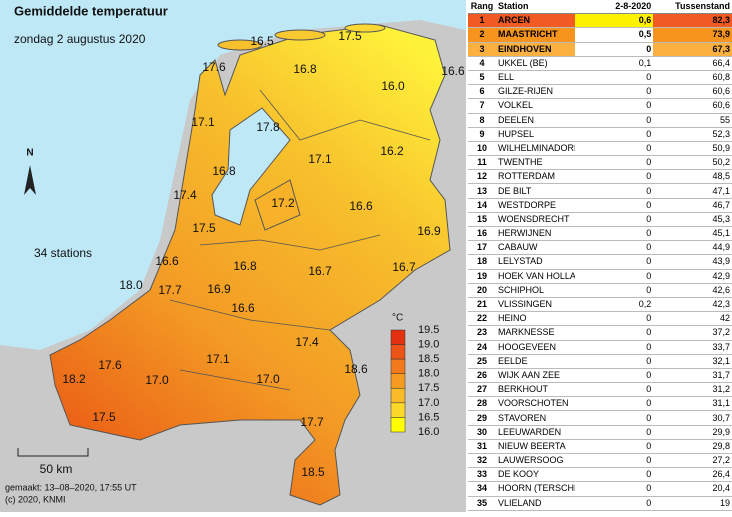  What do you see at coordinates (535, 134) in the screenshot?
I see `table-cell: HUPSEL` at bounding box center [535, 134].